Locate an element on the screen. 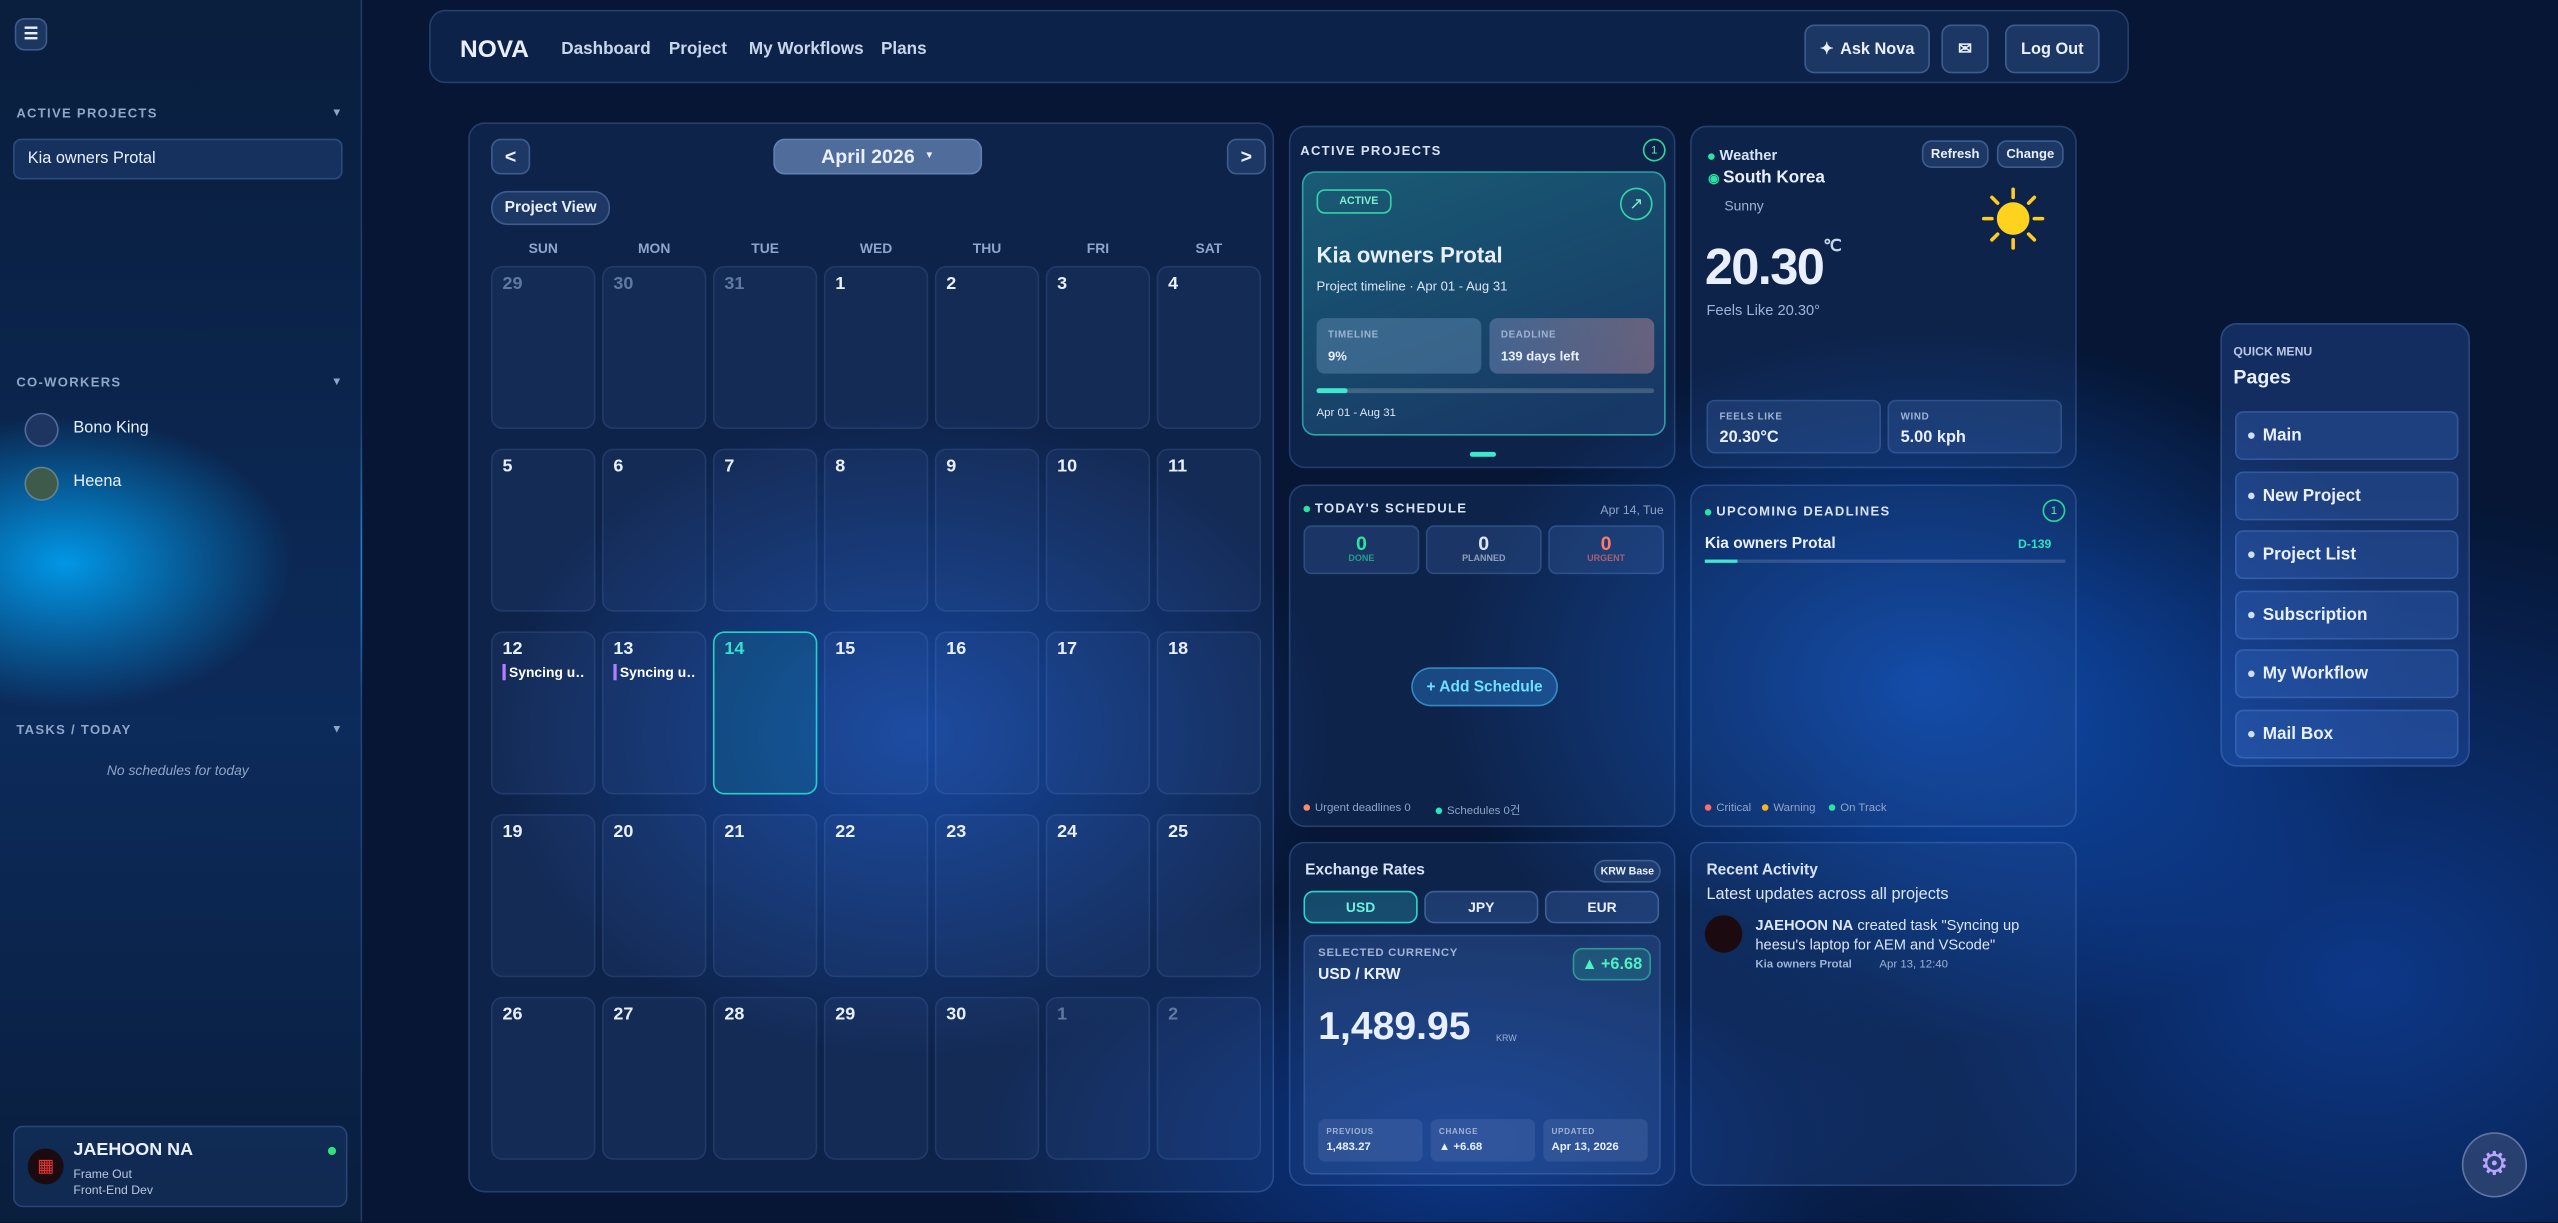 The image size is (2558, 1223). progress-track is located at coordinates (1485, 391).